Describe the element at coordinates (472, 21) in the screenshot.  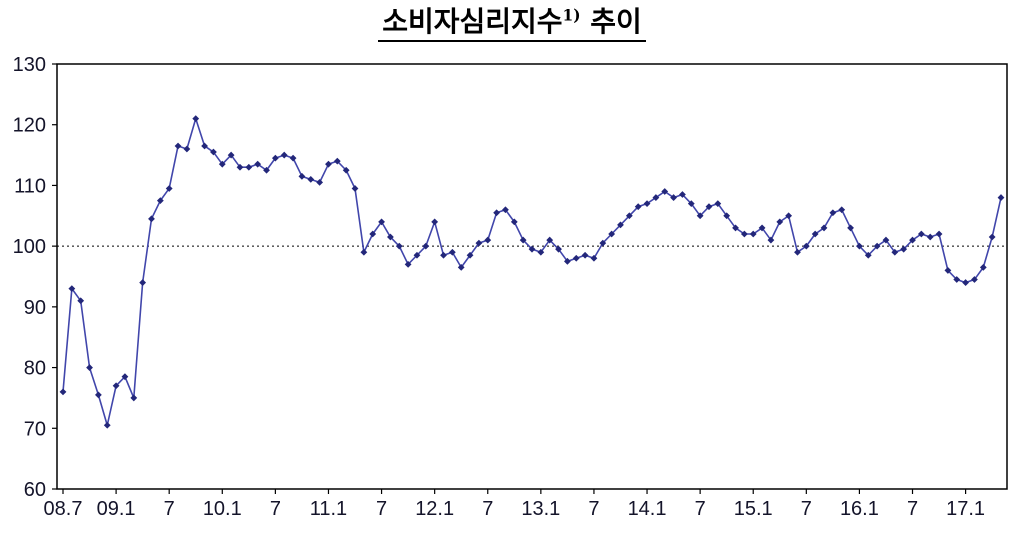
I see `chart-title-main: 소비자심리지수` at that location.